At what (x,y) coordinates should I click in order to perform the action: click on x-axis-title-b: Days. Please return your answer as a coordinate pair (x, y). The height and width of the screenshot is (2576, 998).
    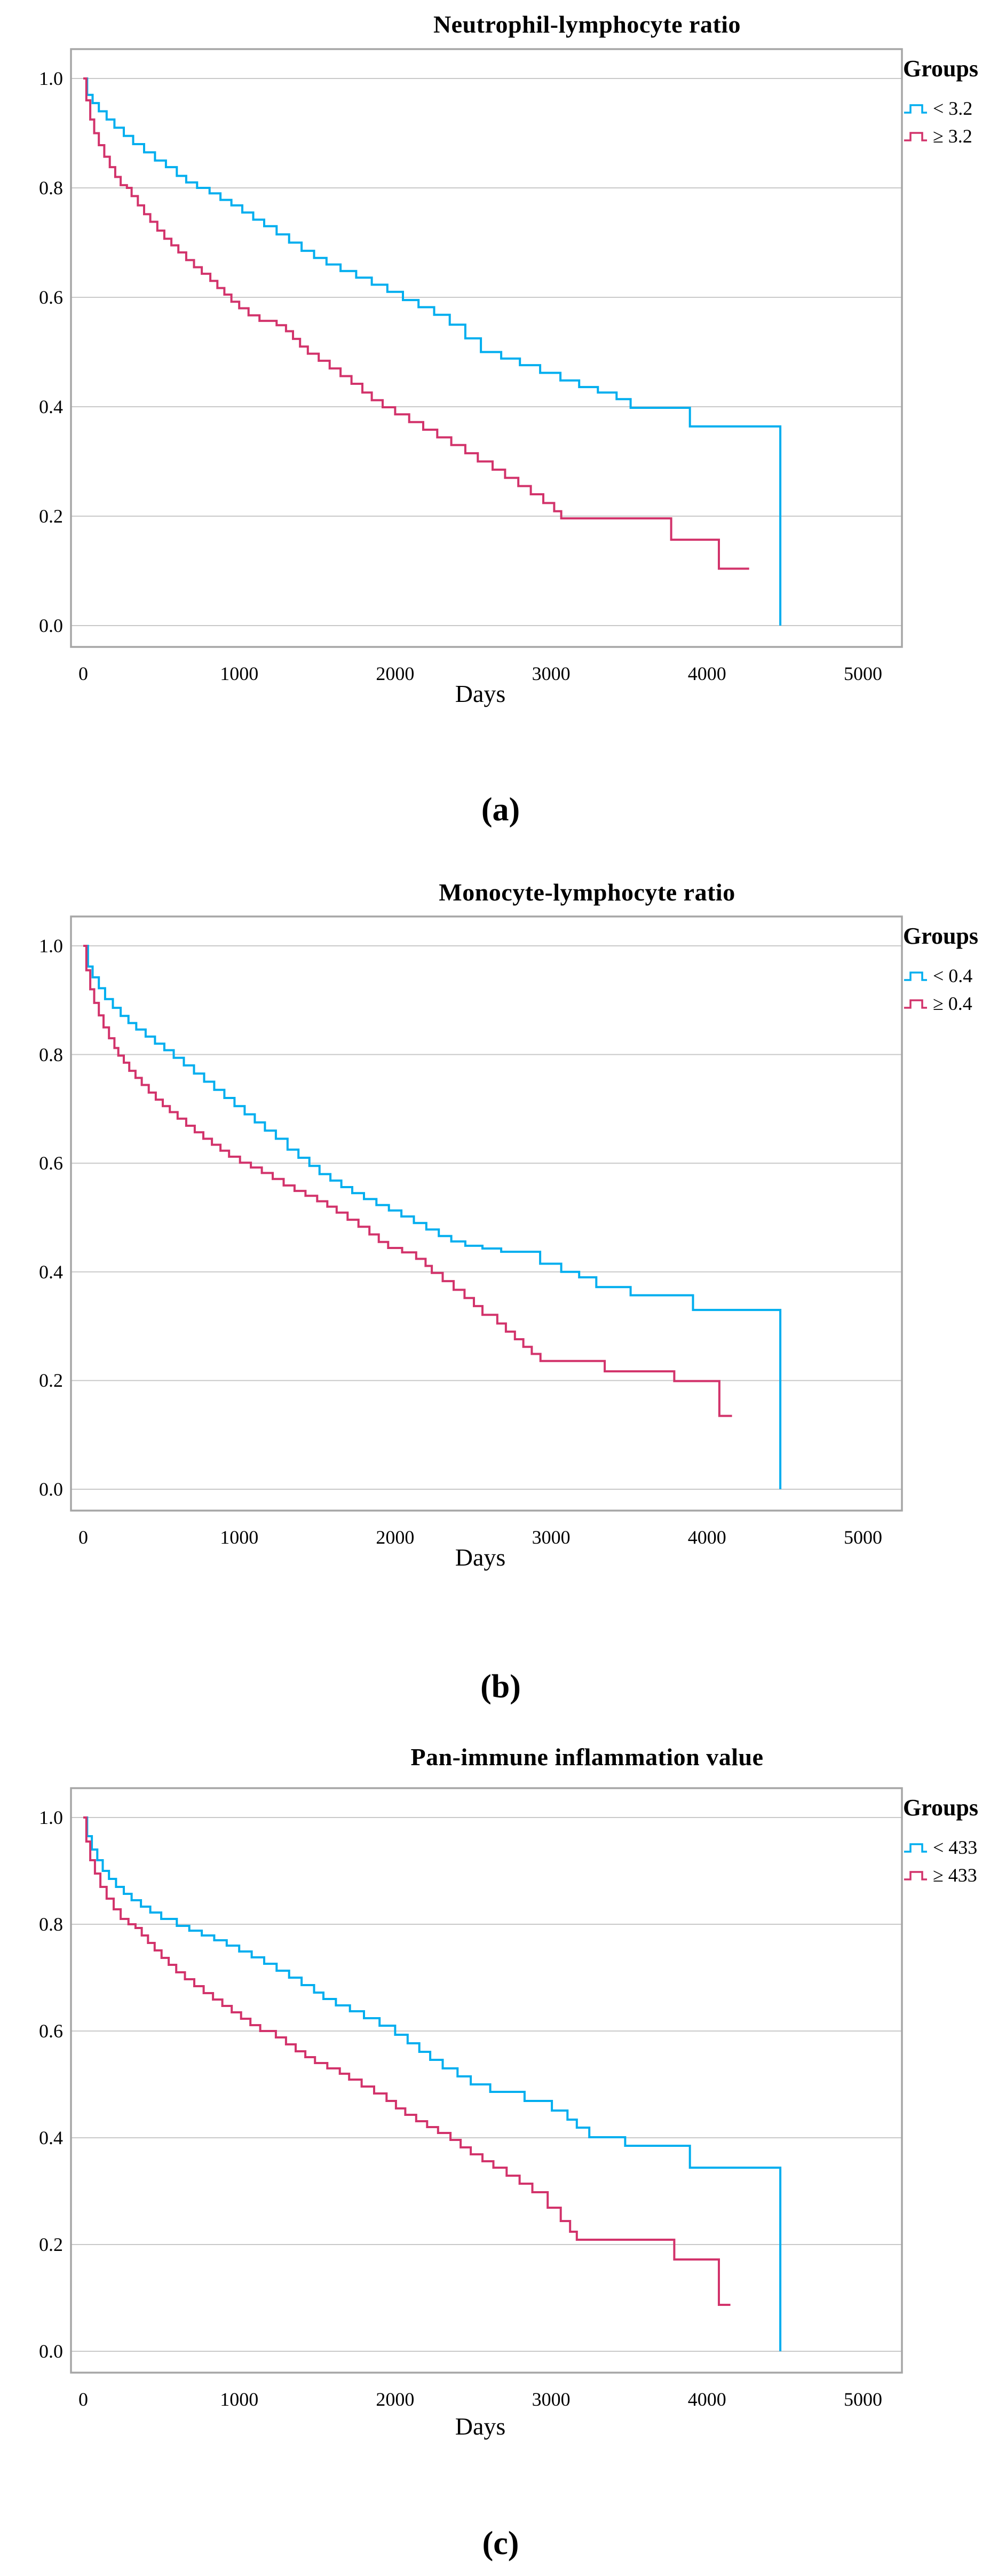
    Looking at the image, I should click on (480, 1557).